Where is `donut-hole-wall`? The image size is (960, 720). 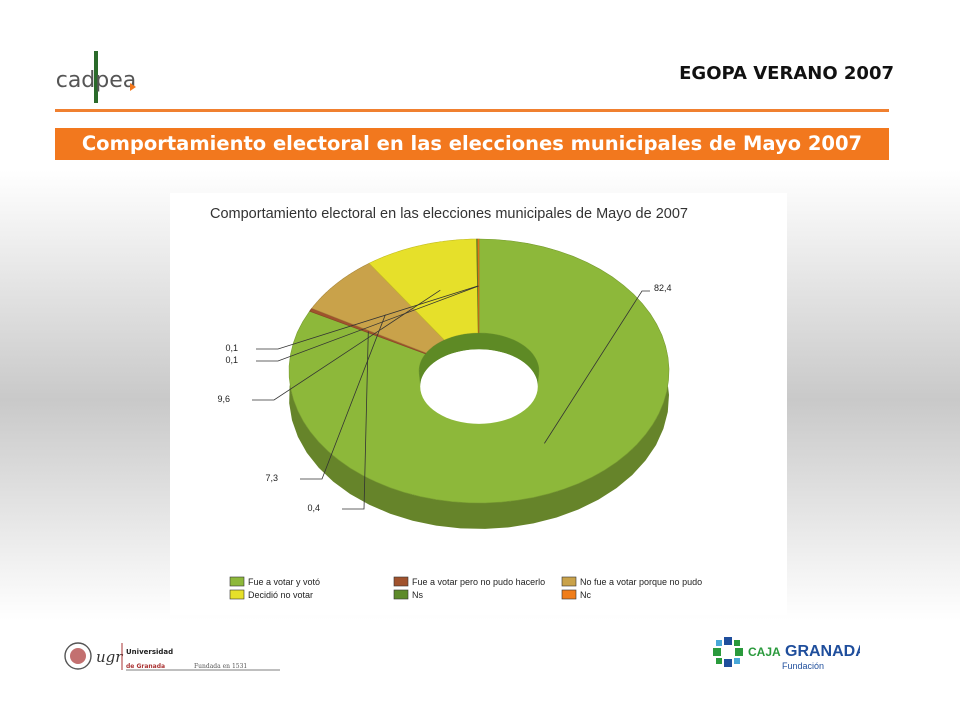
donut-hole-wall is located at coordinates (479, 360).